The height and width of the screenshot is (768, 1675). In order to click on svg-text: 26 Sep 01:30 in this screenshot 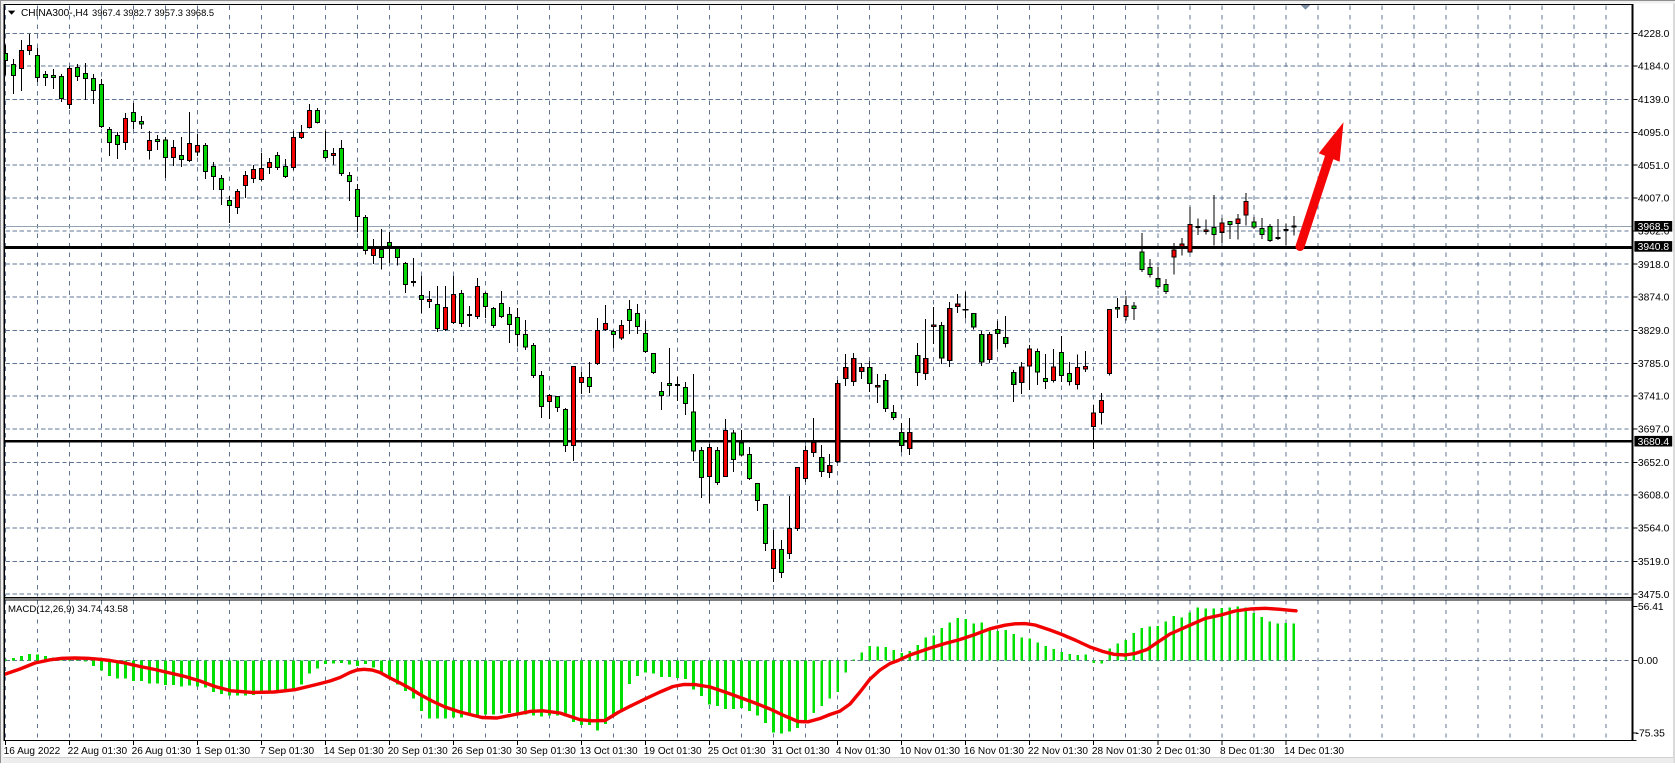, I will do `click(482, 751)`.